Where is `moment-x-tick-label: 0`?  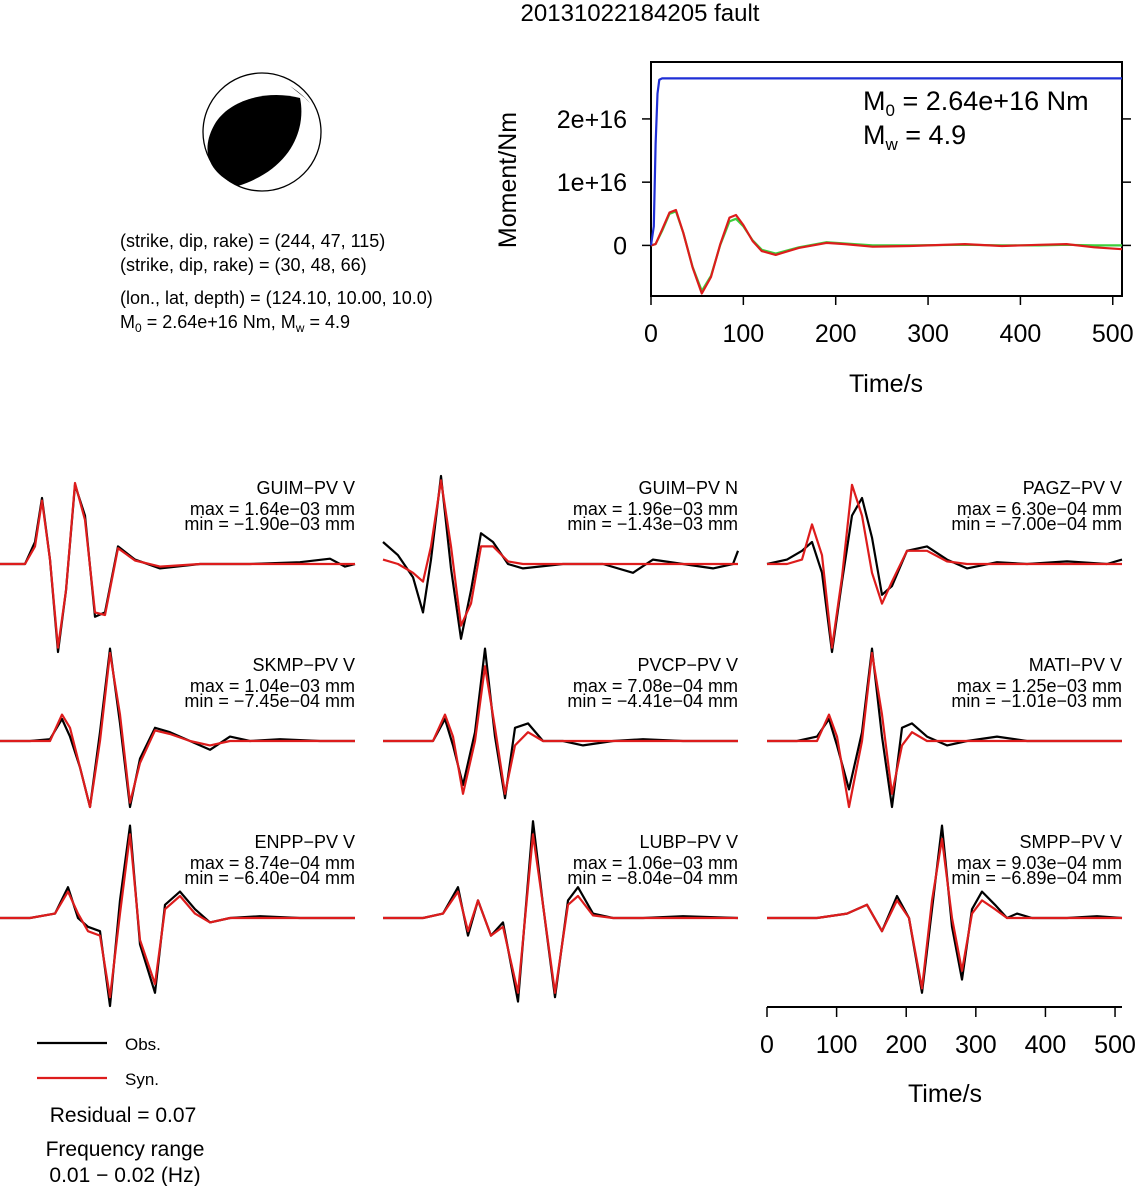 moment-x-tick-label: 0 is located at coordinates (651, 334).